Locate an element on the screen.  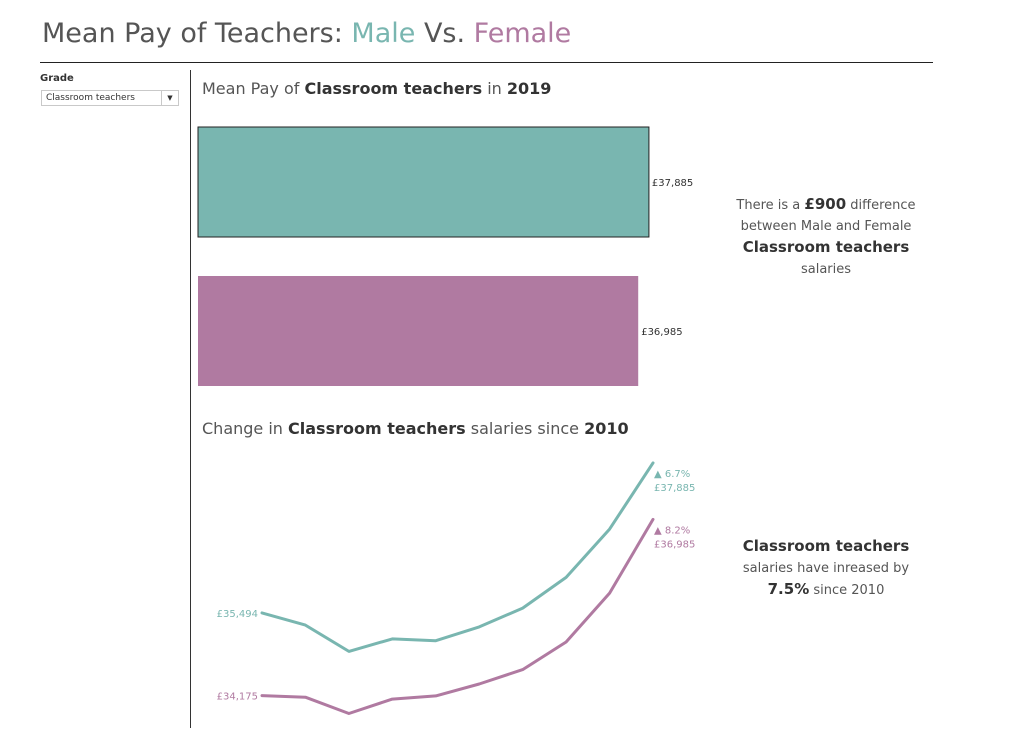
bar-label-male: £37,885 is located at coordinates (672, 183).